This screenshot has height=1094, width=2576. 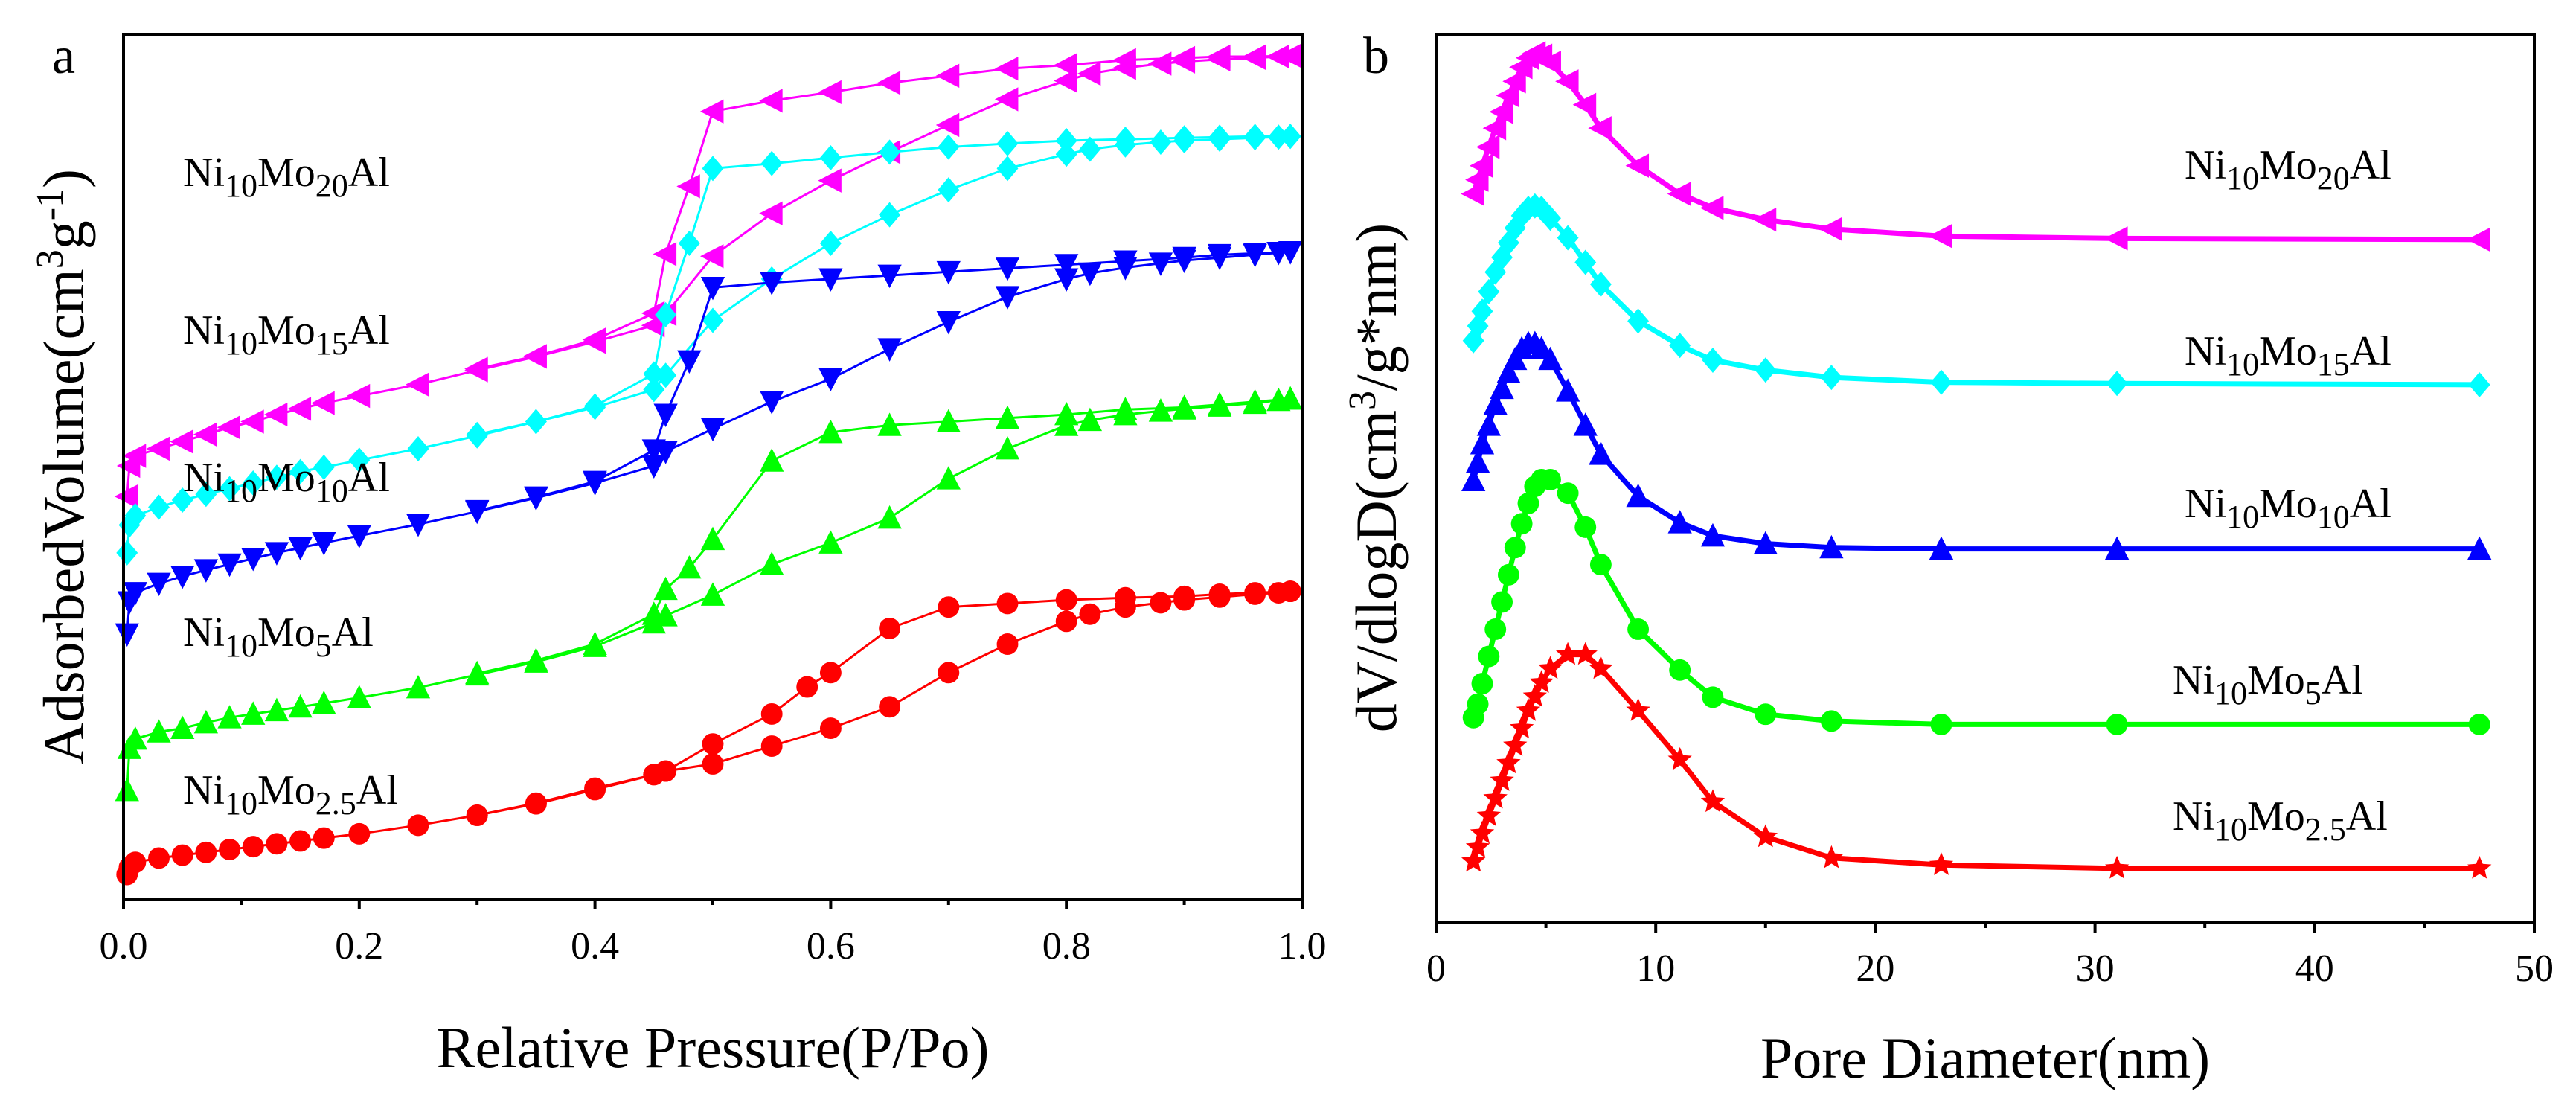 What do you see at coordinates (1066, 946) in the screenshot?
I see `x-tick-label: 0.8` at bounding box center [1066, 946].